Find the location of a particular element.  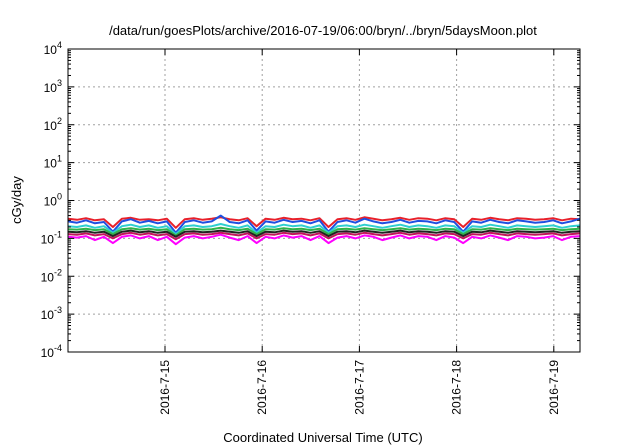

y-tick-label: 10⁻⁴ is located at coordinates (51, 351).